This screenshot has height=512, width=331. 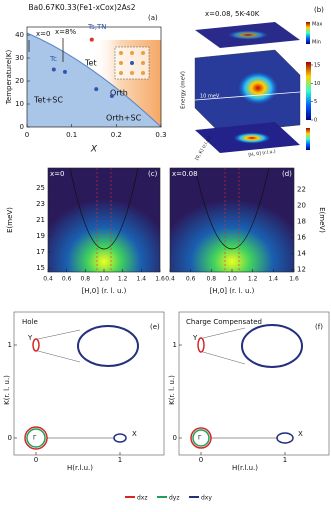 What do you see at coordinates (301, 238) in the screenshot?
I see `y-tick-label: 16` at bounding box center [301, 238].